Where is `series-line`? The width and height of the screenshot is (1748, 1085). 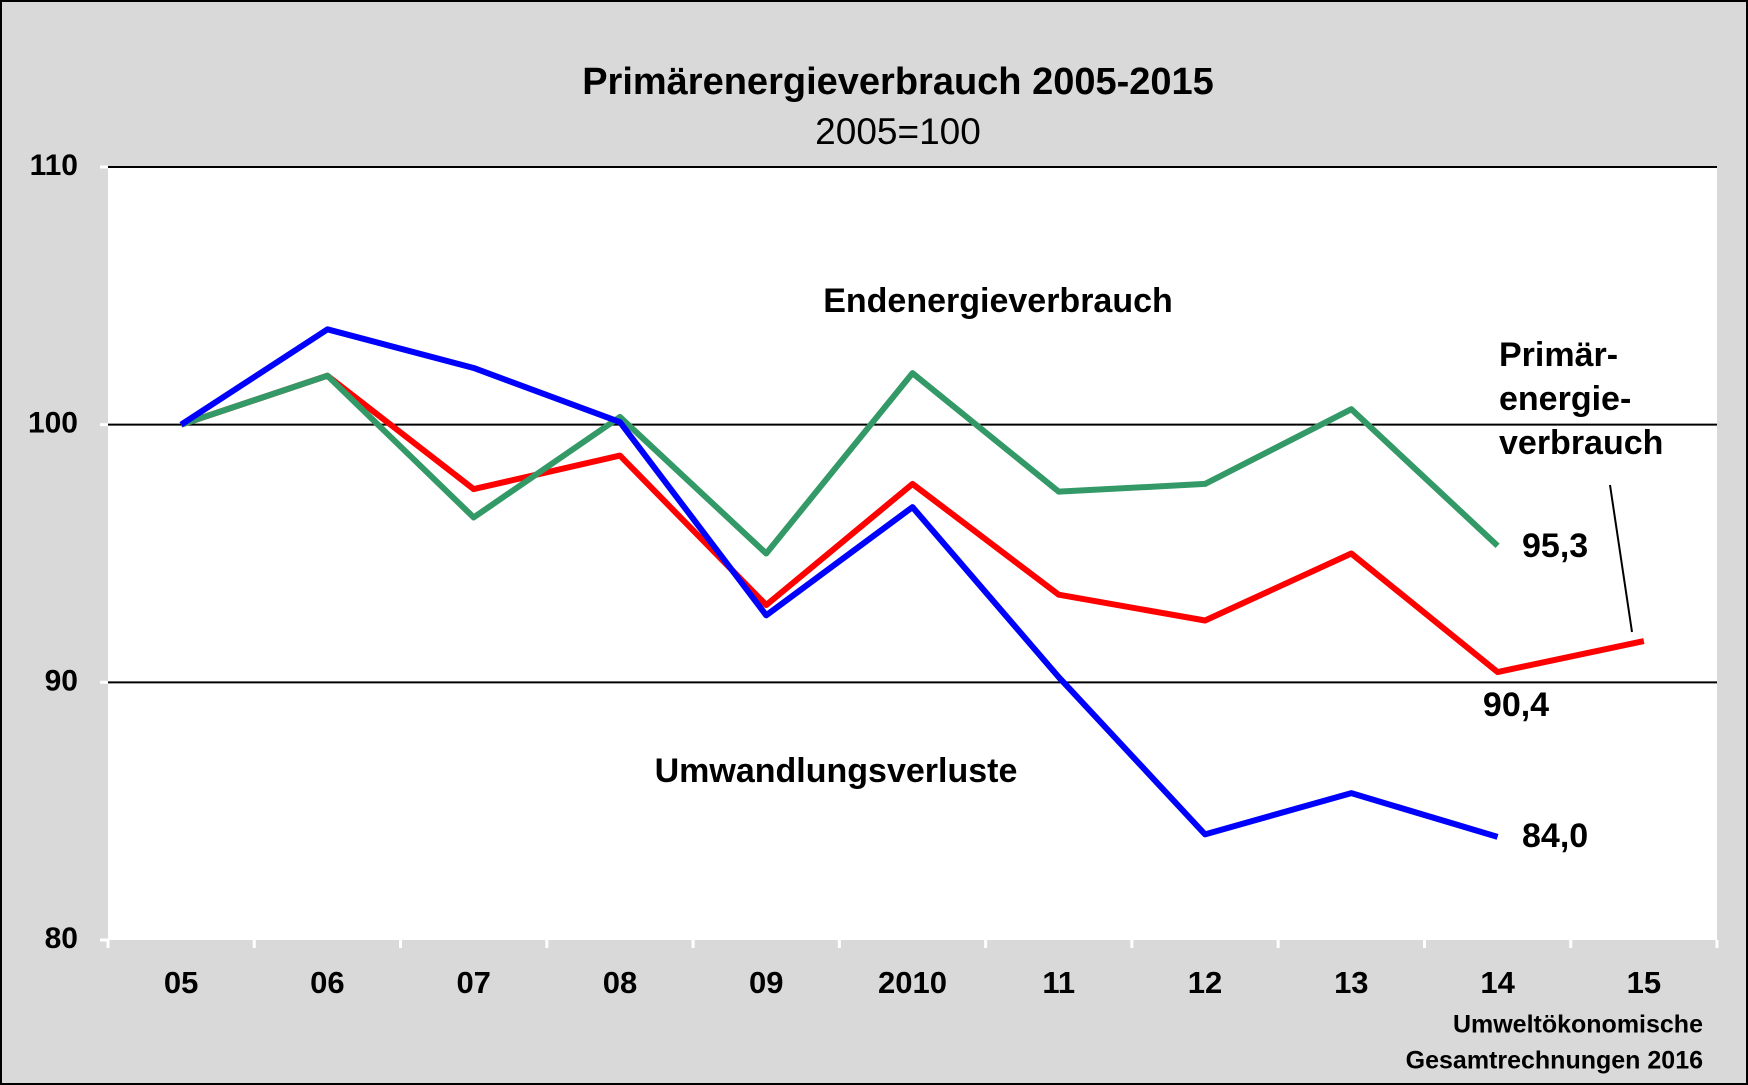 series-line is located at coordinates (840, 463).